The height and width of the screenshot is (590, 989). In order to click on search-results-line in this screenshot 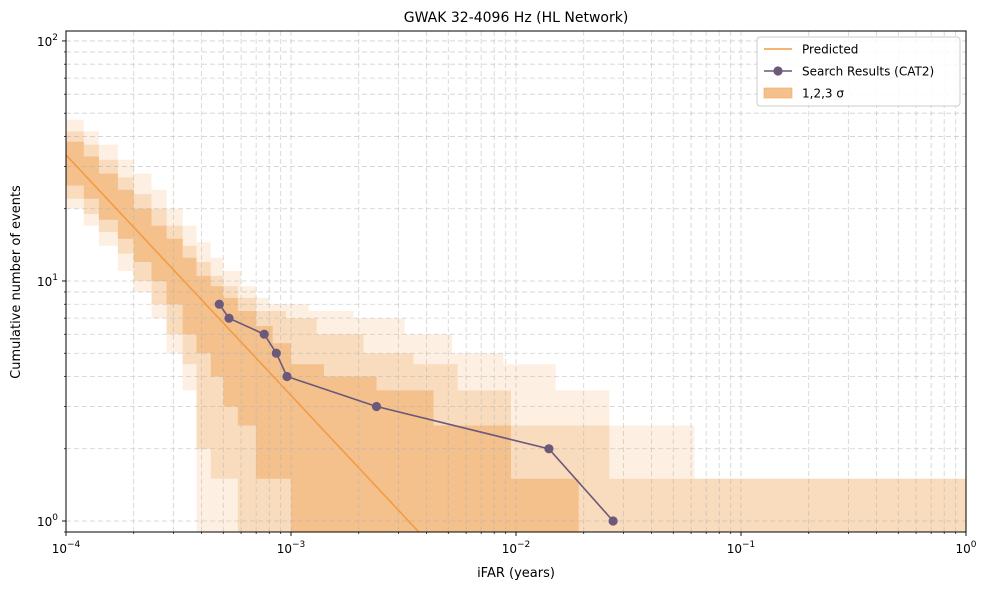, I will do `click(416, 412)`.